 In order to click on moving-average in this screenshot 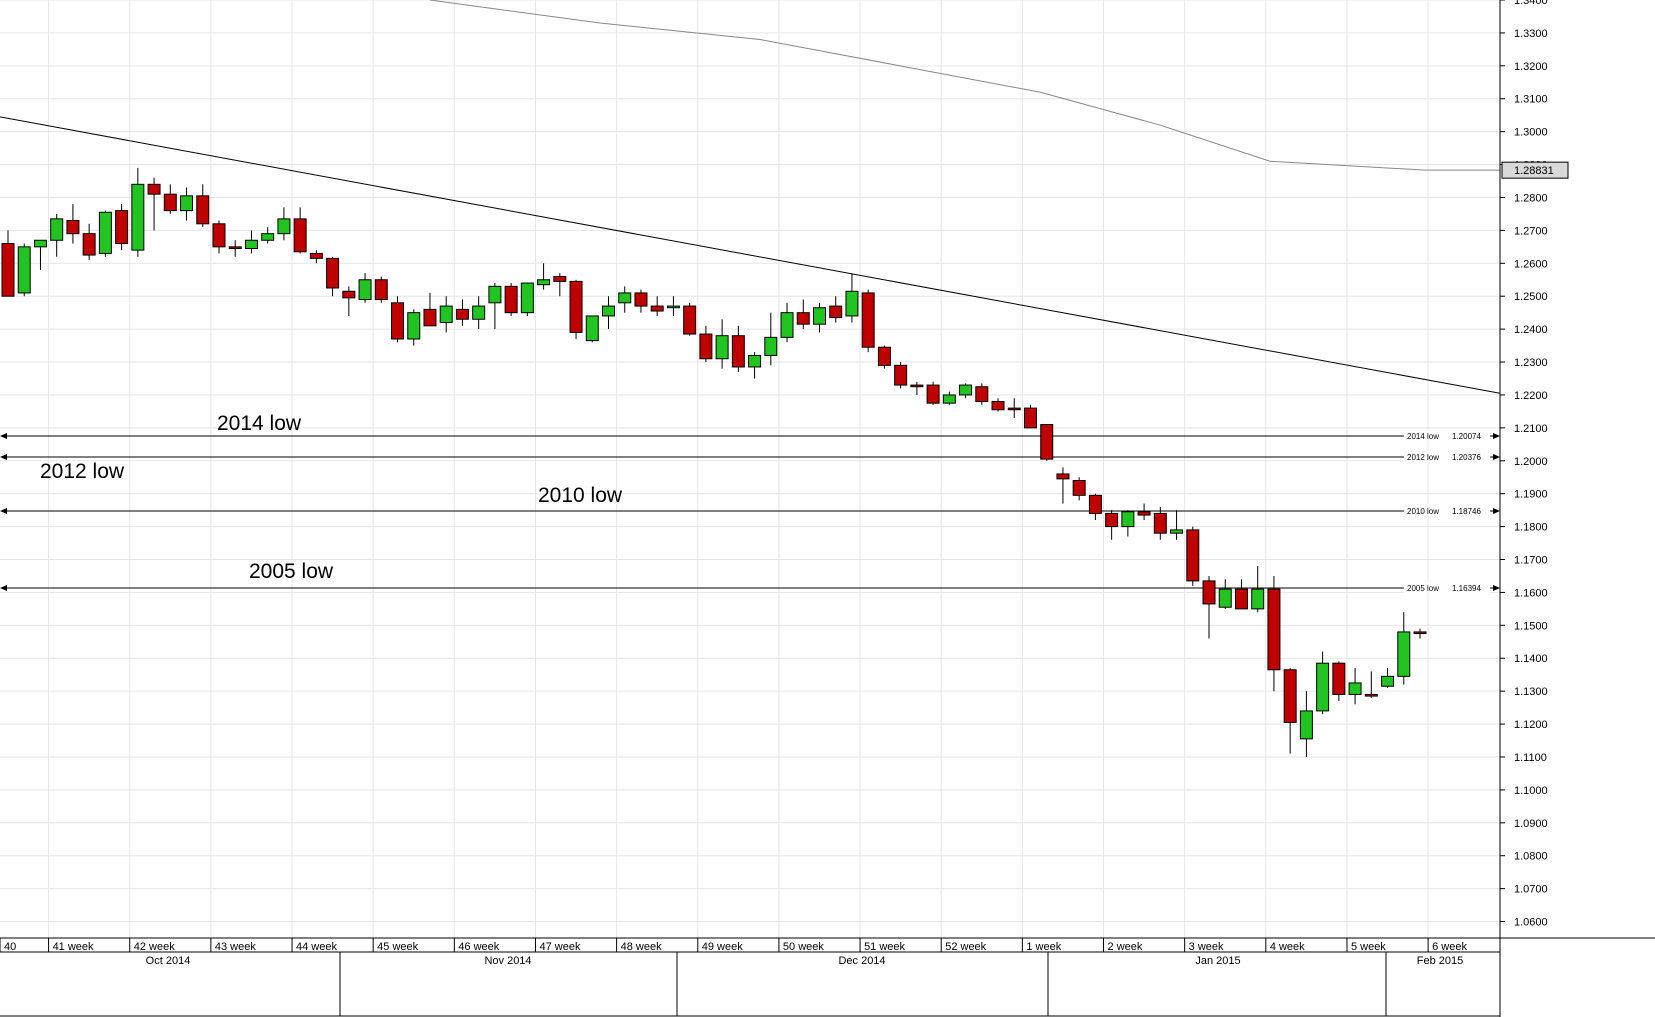, I will do `click(964, 85)`.